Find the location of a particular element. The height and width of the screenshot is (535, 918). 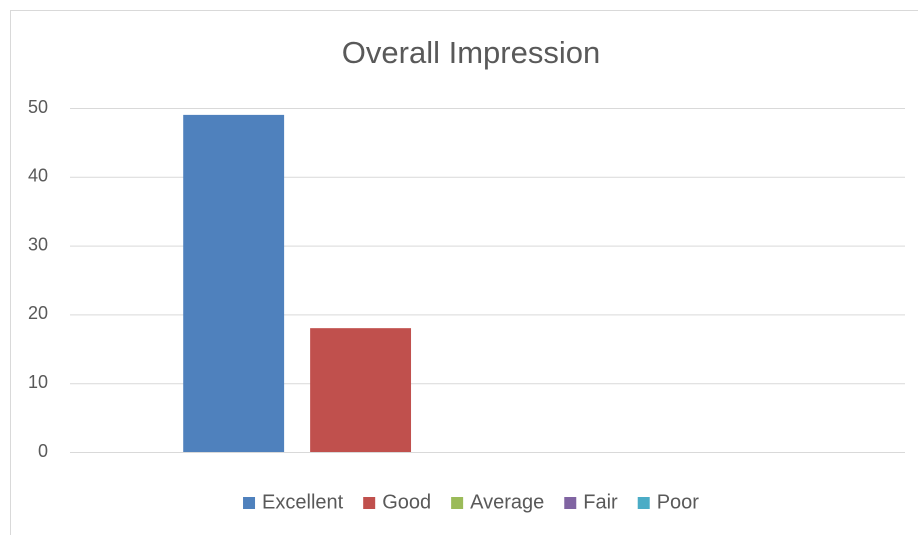

y-tick-label: 10 is located at coordinates (38, 382).